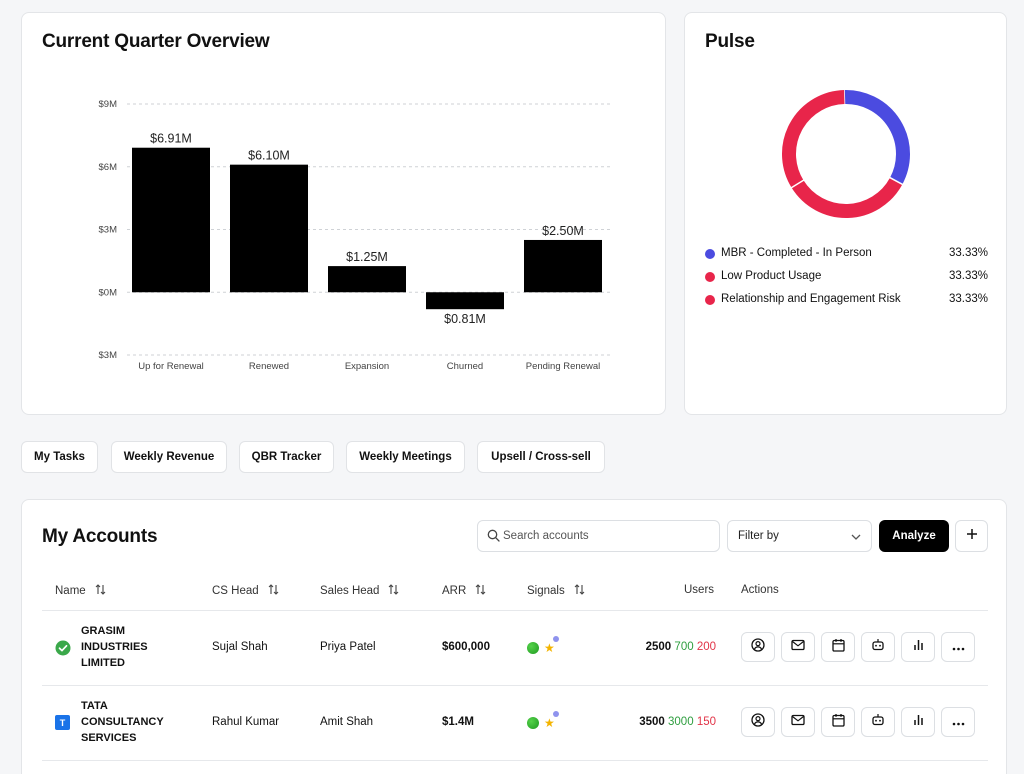  I want to click on legend-item: Relationship and Engagement Risk 33.33%, so click(846, 301).